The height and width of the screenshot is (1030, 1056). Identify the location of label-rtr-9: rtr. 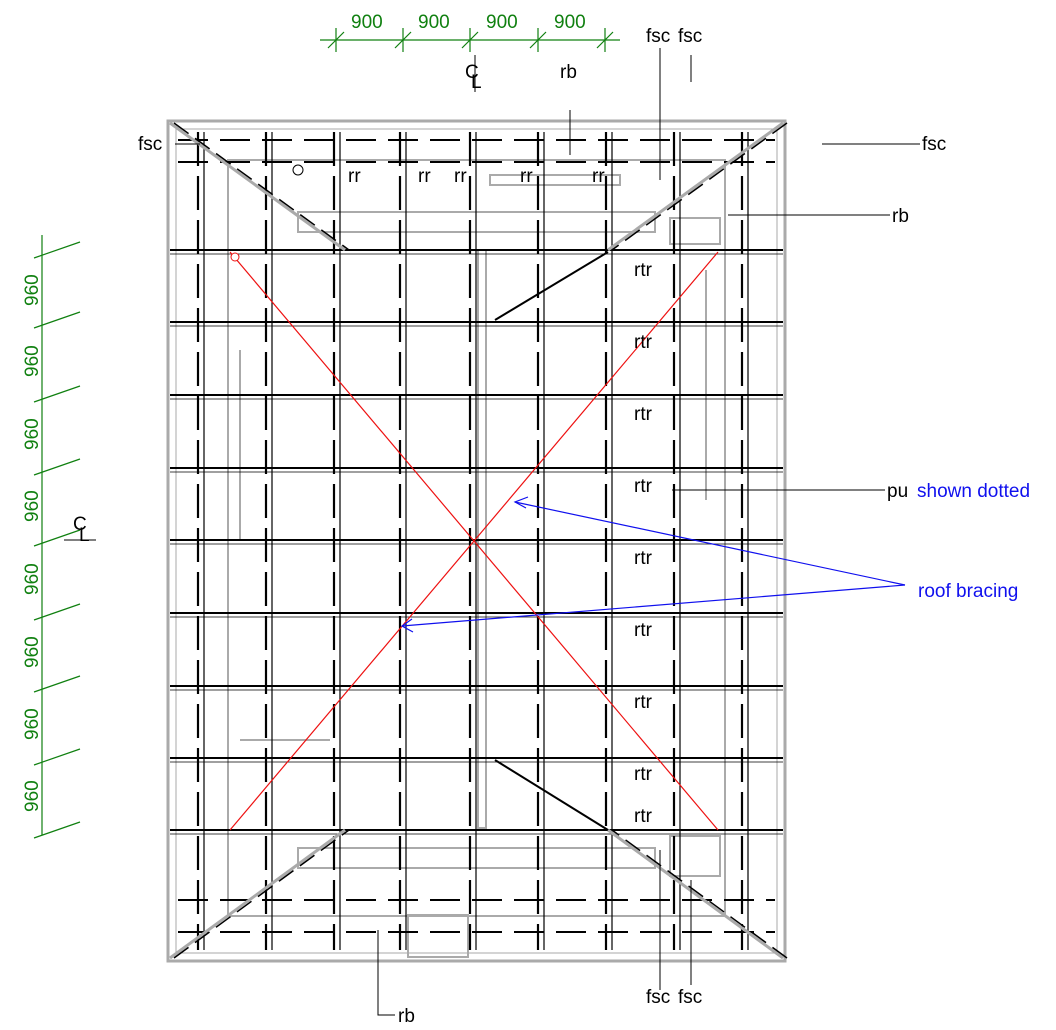
(643, 816).